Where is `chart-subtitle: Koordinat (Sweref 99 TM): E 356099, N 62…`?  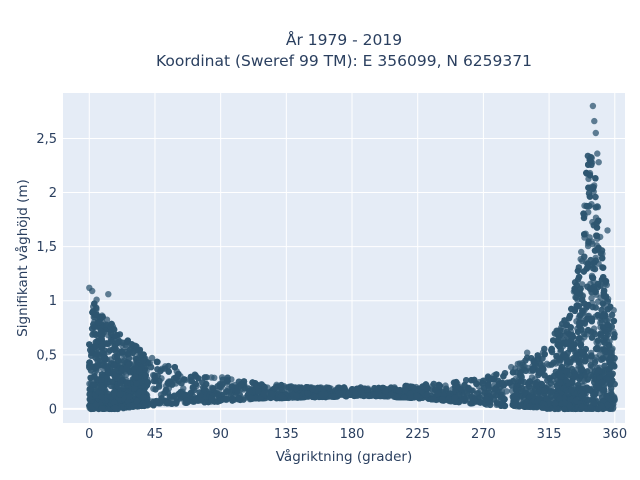 chart-subtitle: Koordinat (Sweref 99 TM): E 356099, N 62… is located at coordinates (344, 61).